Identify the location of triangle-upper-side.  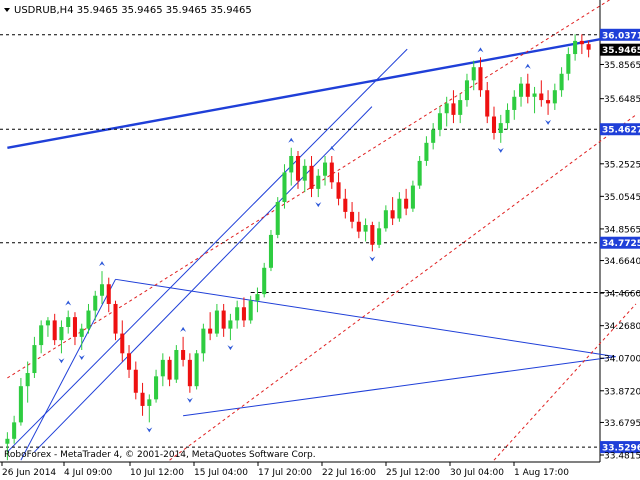
(365, 318).